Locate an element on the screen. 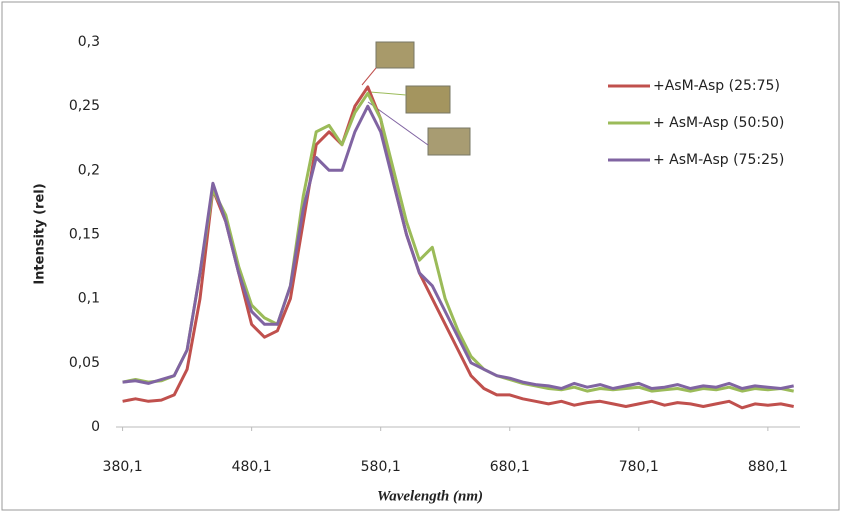 This screenshot has width=842, height=513. x-tick-label: 580,1 is located at coordinates (381, 467).